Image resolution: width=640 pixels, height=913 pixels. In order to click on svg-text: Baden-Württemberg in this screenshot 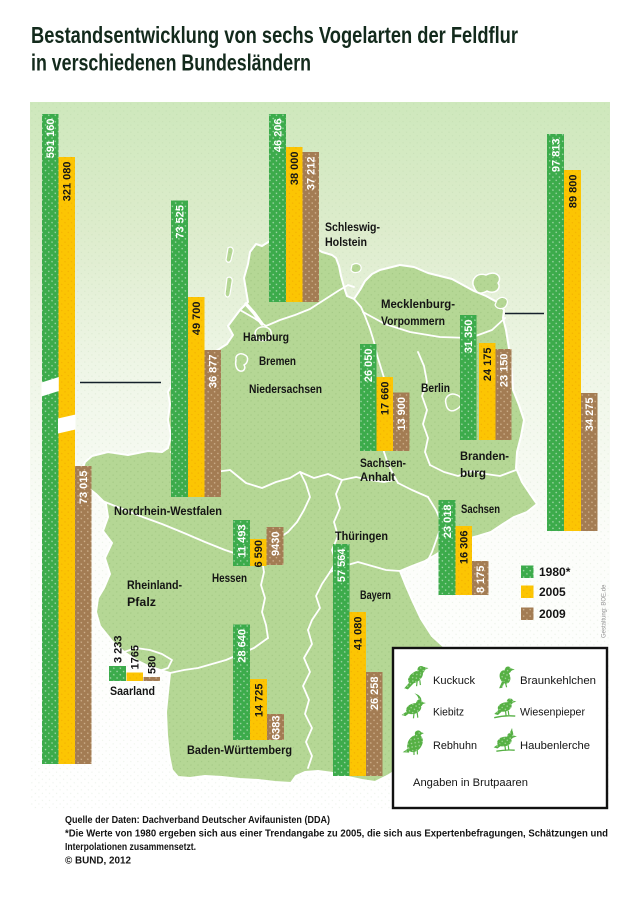, I will do `click(239, 751)`.